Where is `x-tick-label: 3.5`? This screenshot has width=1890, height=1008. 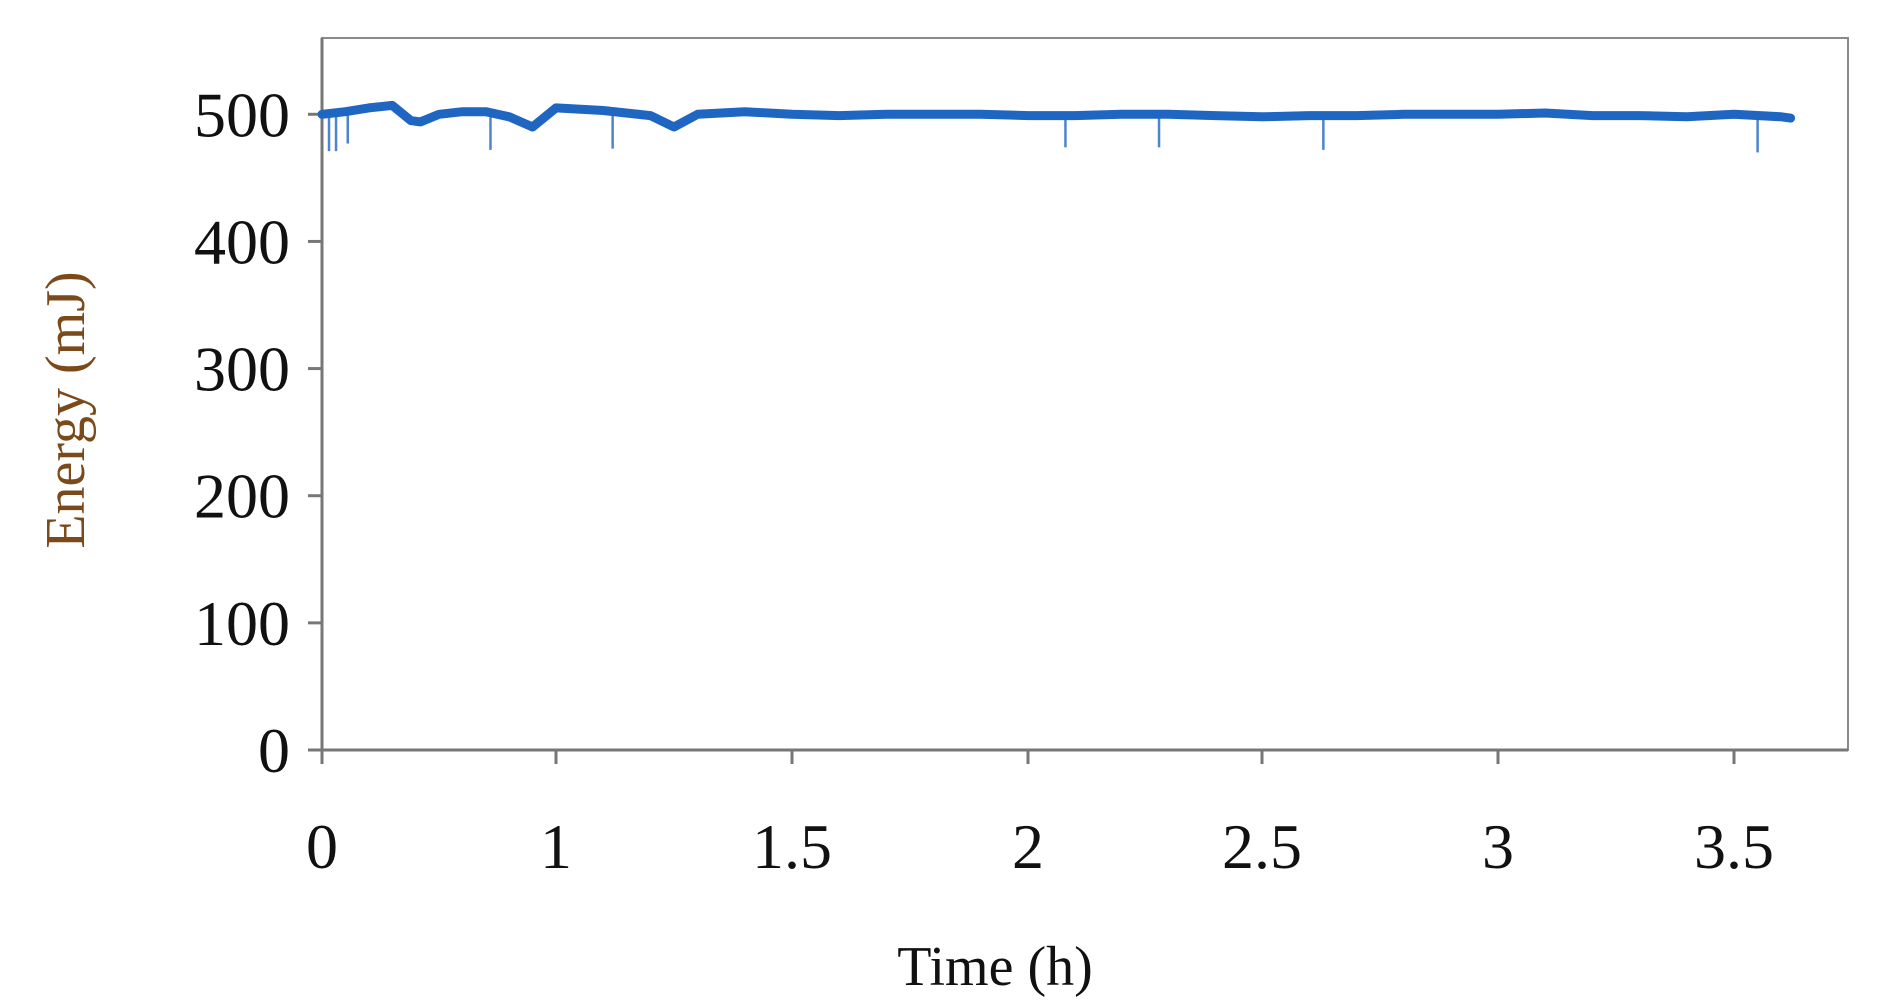 x-tick-label: 3.5 is located at coordinates (1734, 846).